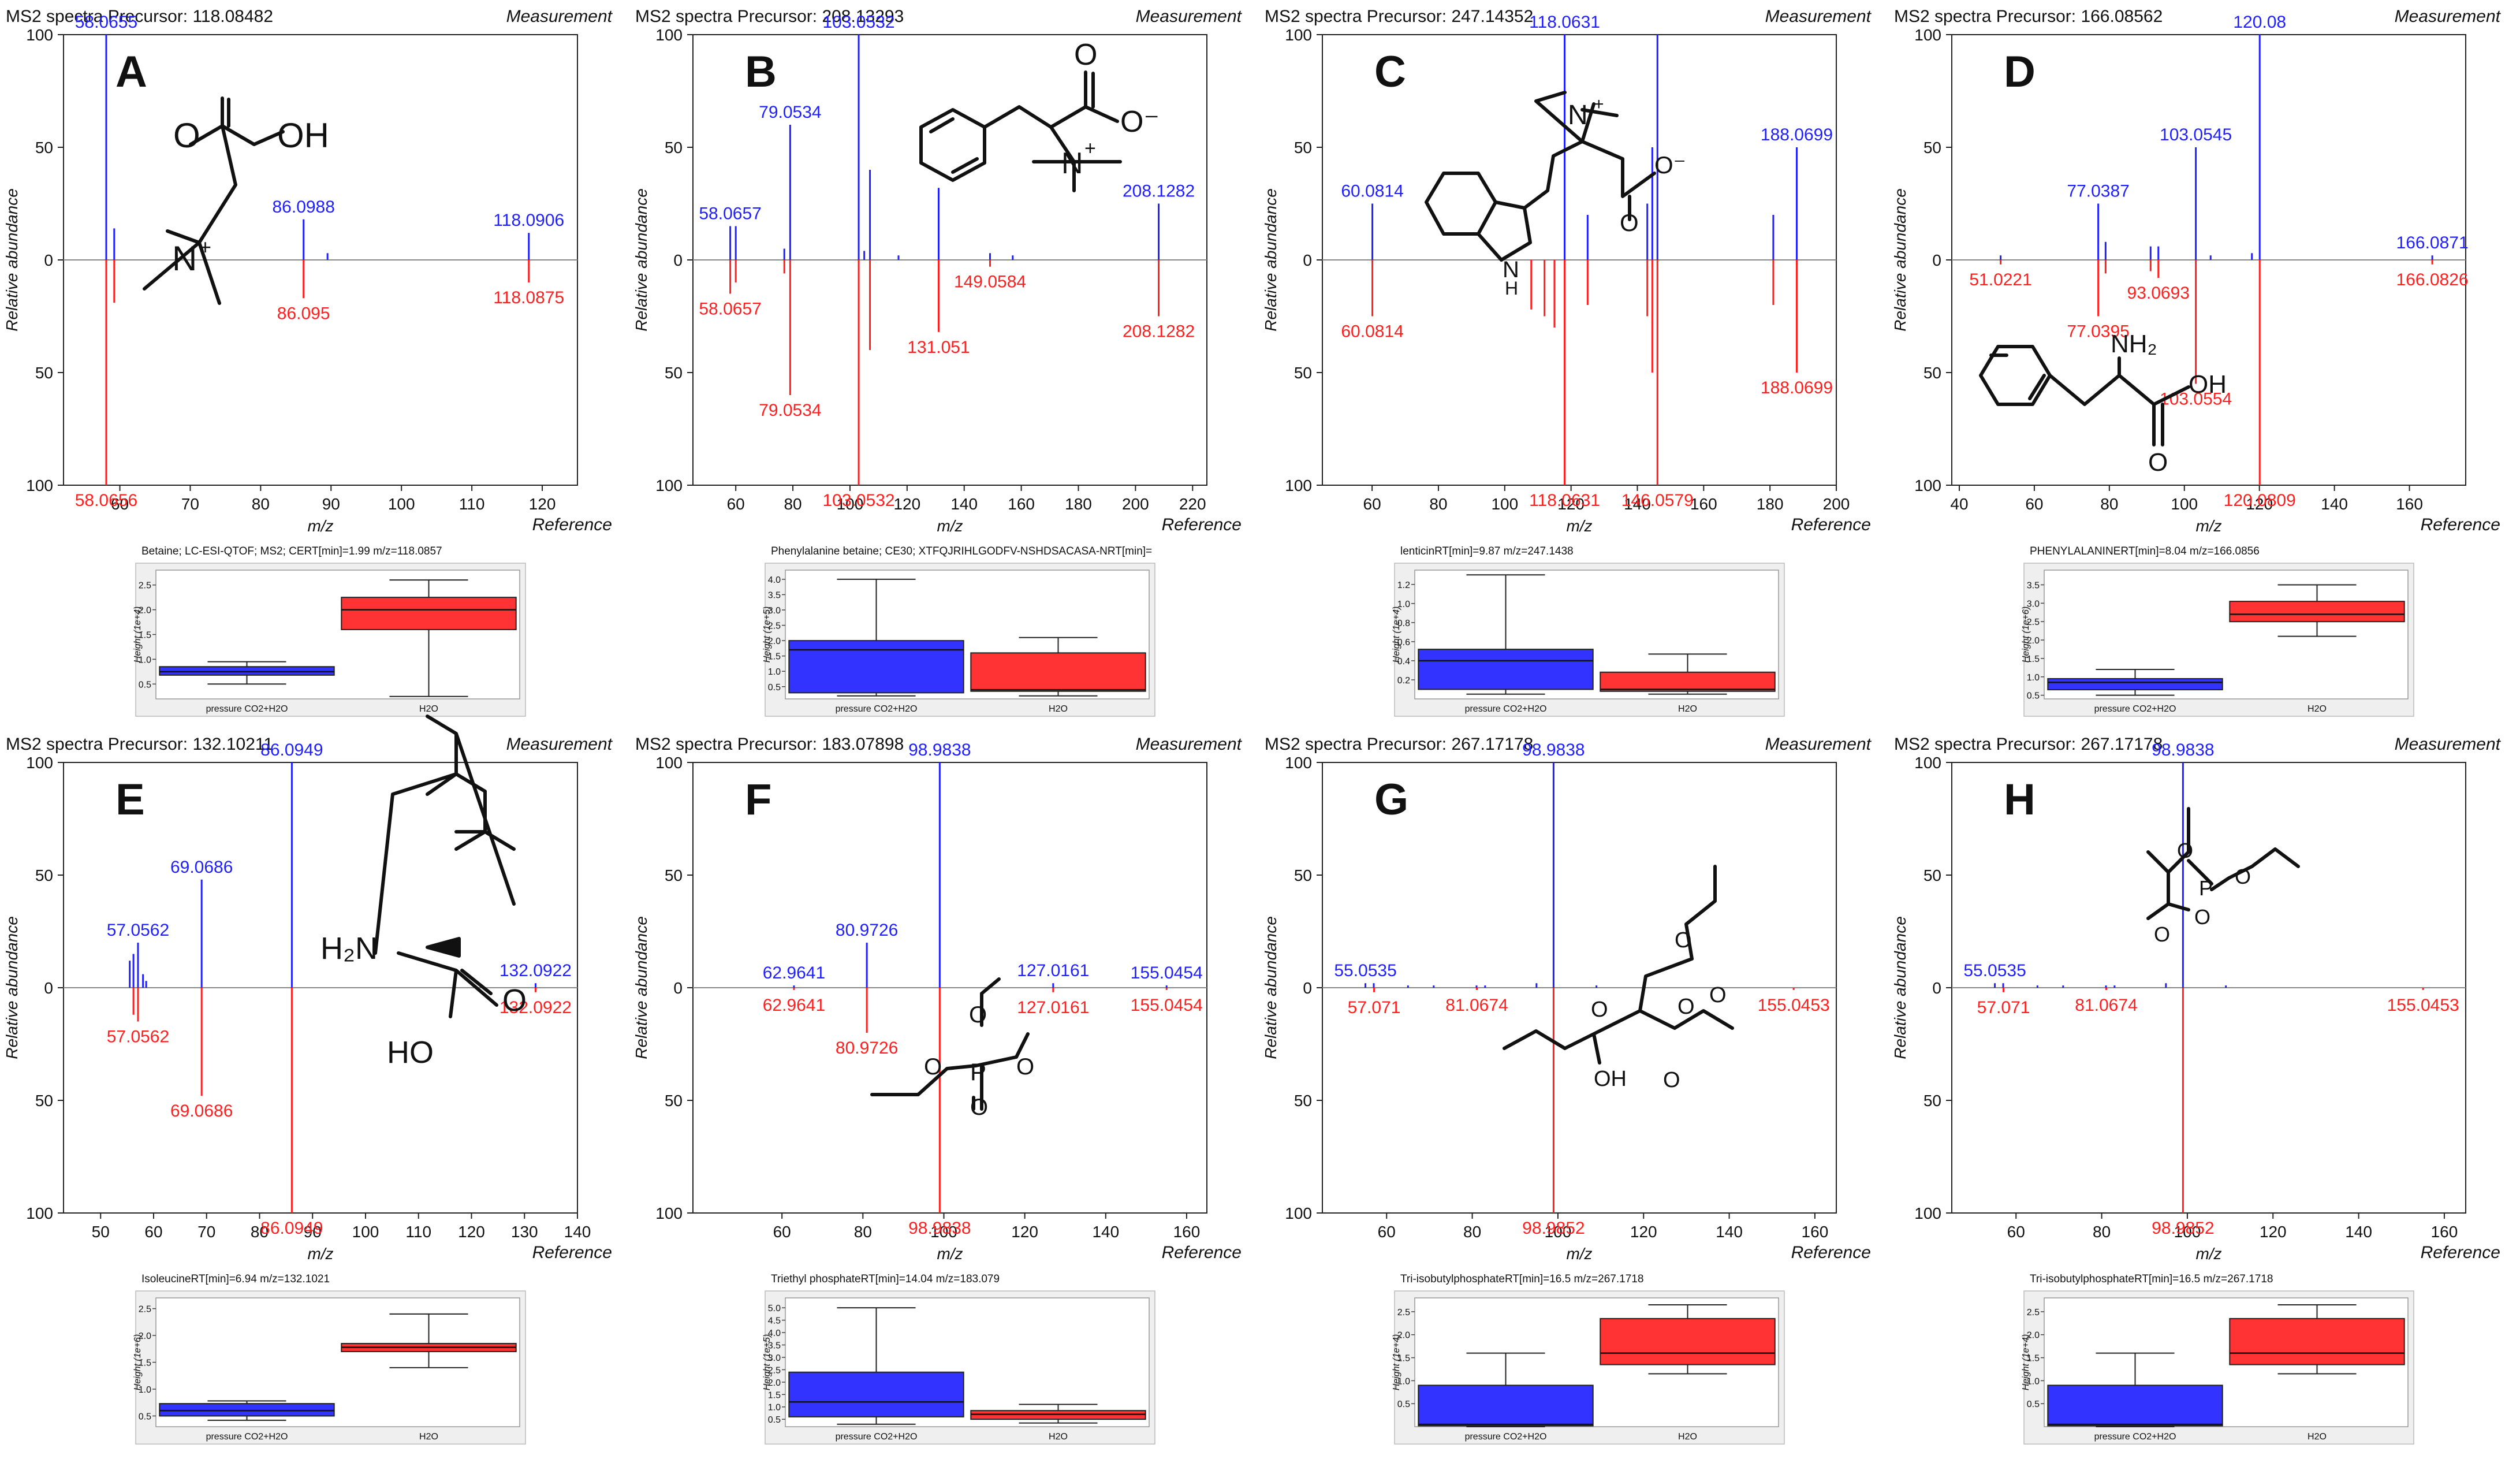 The image size is (2520, 1481). Describe the element at coordinates (774, 1346) in the screenshot. I see `box-y-tick-label: 3.5` at that location.